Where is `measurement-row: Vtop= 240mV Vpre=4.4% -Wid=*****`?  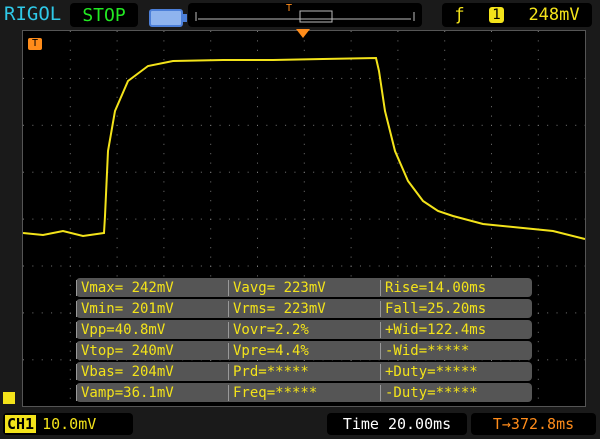 measurement-row: Vtop= 240mV Vpre=4.4% -Wid=***** is located at coordinates (304, 350).